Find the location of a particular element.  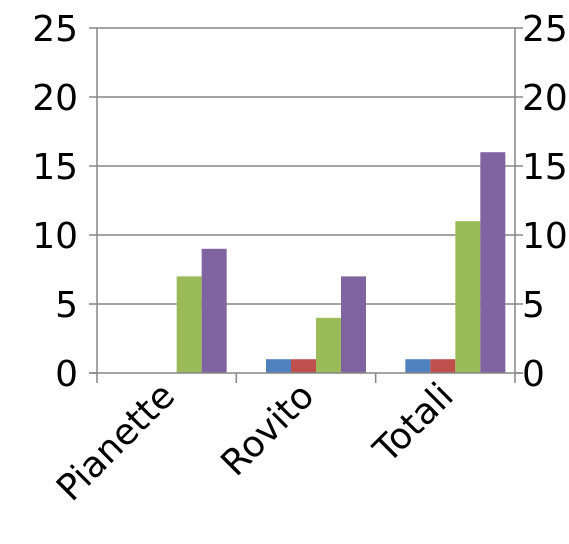

right-tick-label: 5 is located at coordinates (533, 305).